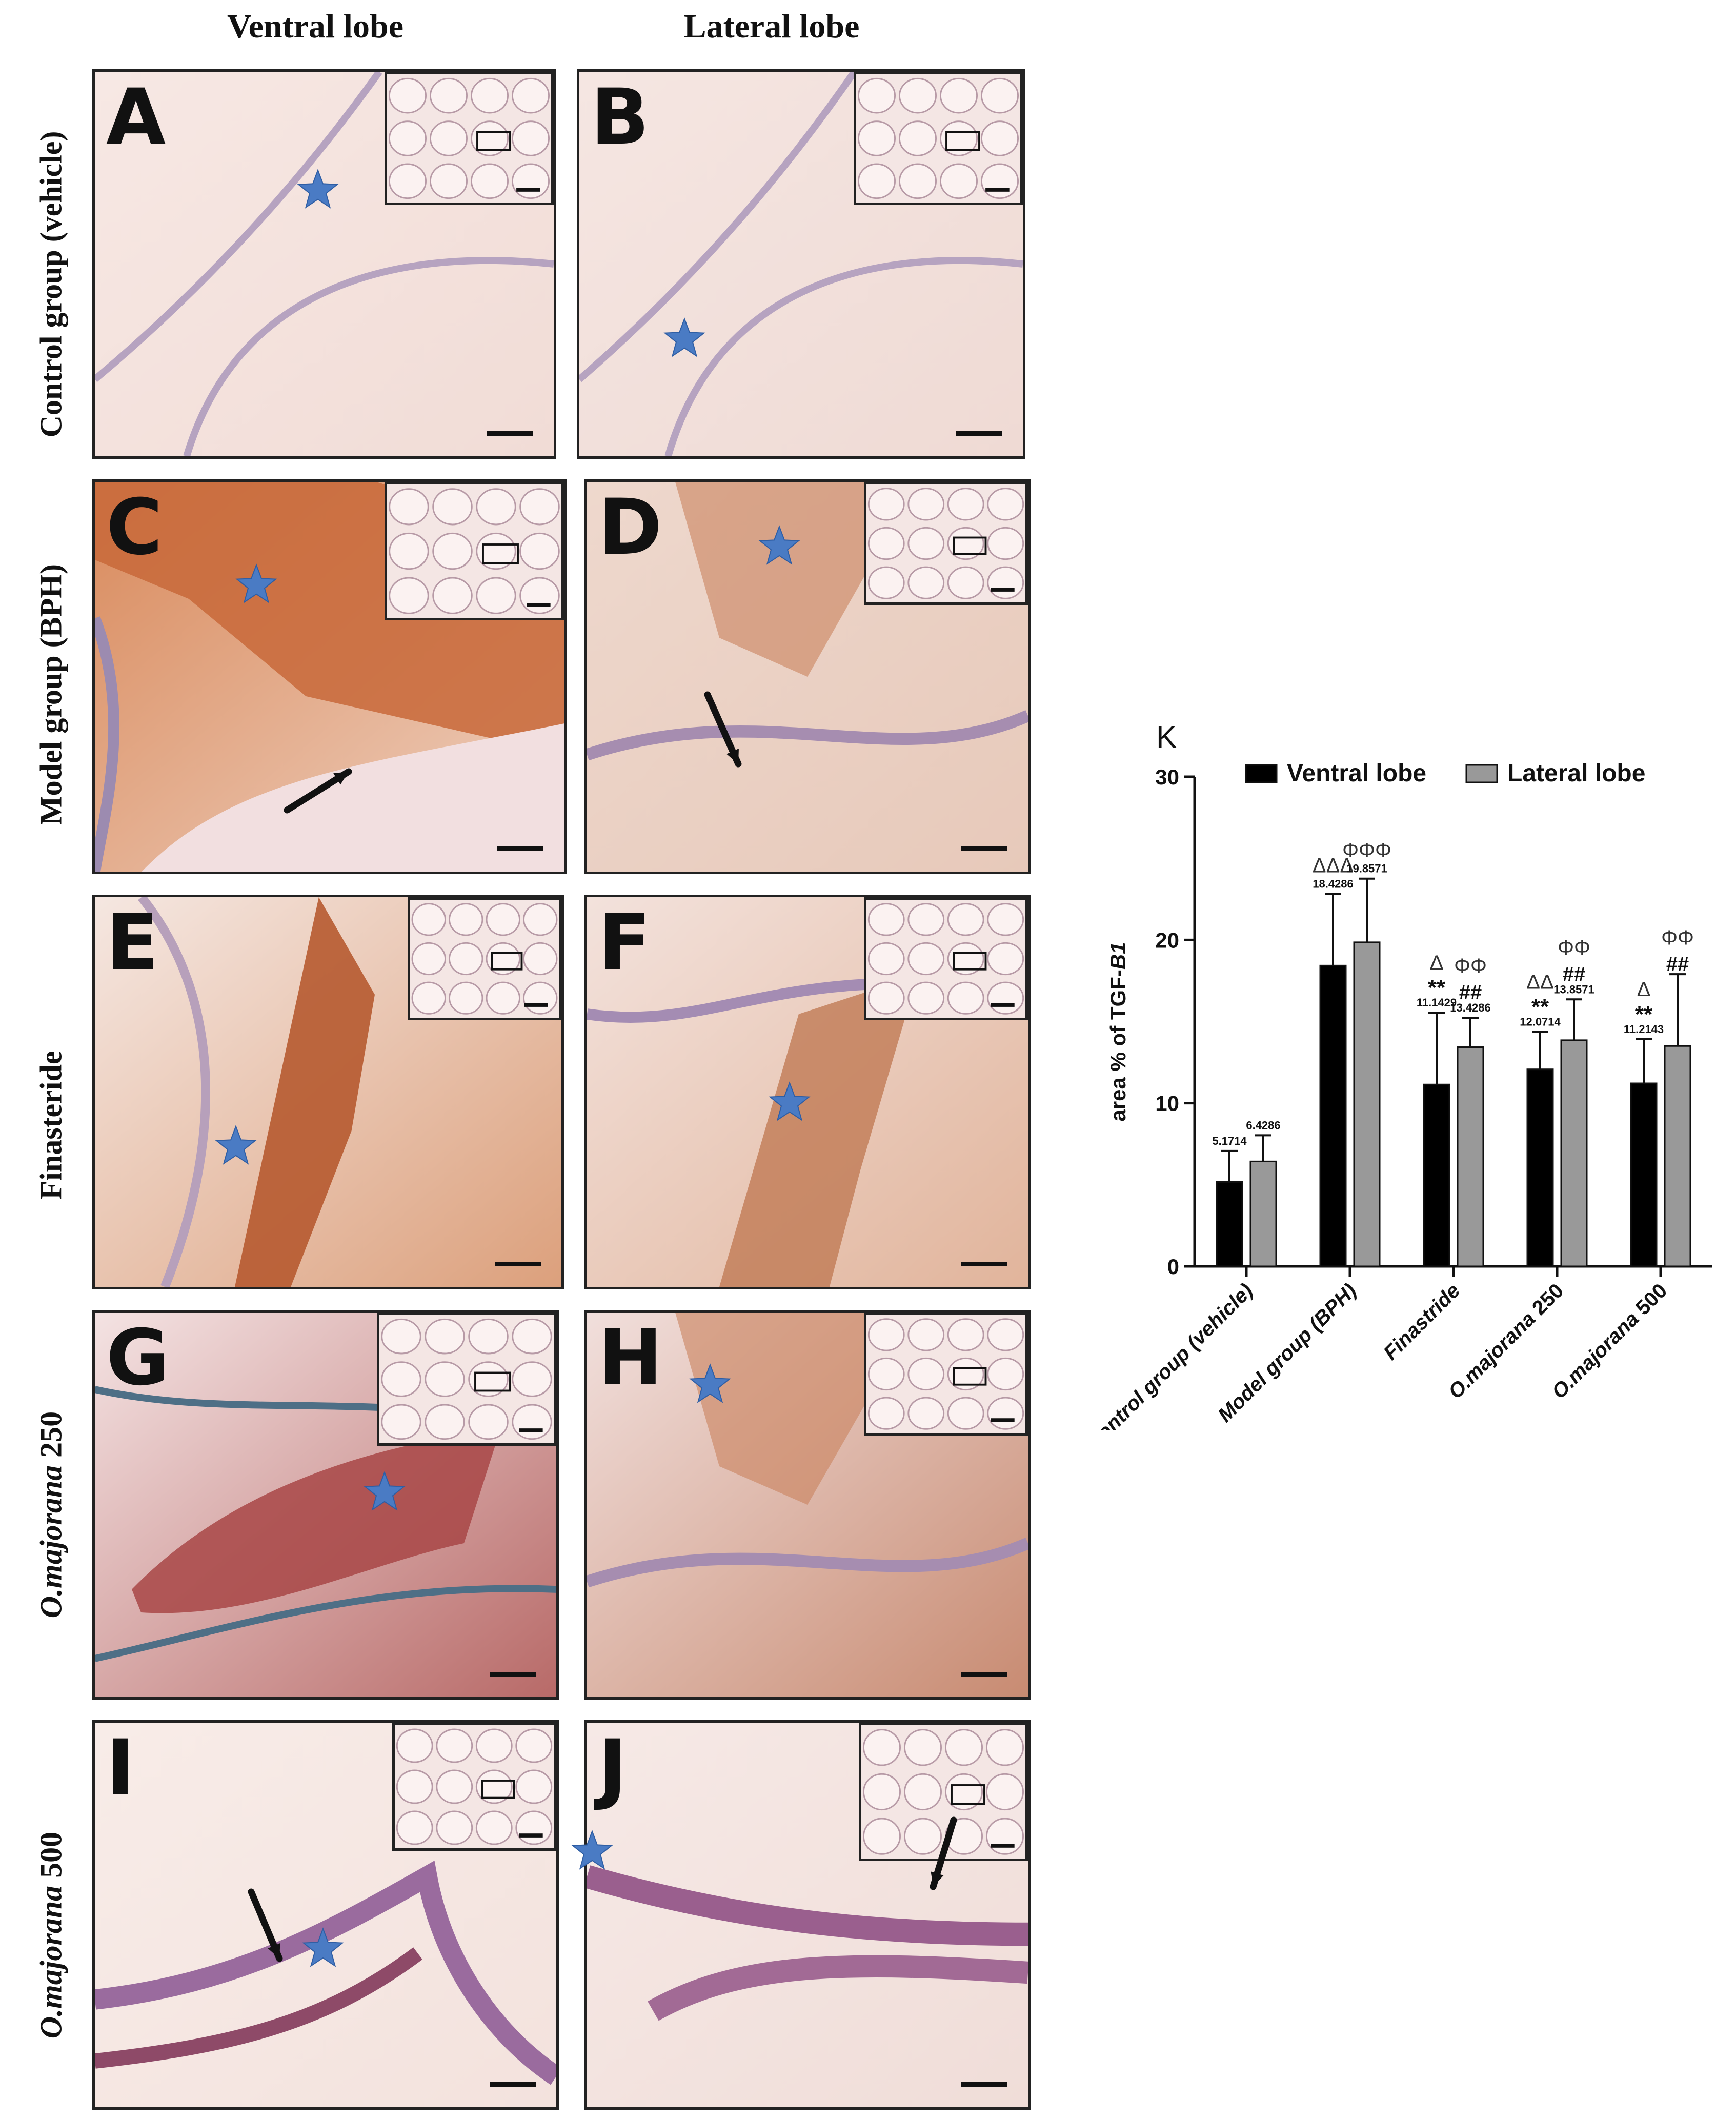 This screenshot has width=1736, height=2120. What do you see at coordinates (1357, 773) in the screenshot?
I see `legend-label-ventral: Ventral lobe` at bounding box center [1357, 773].